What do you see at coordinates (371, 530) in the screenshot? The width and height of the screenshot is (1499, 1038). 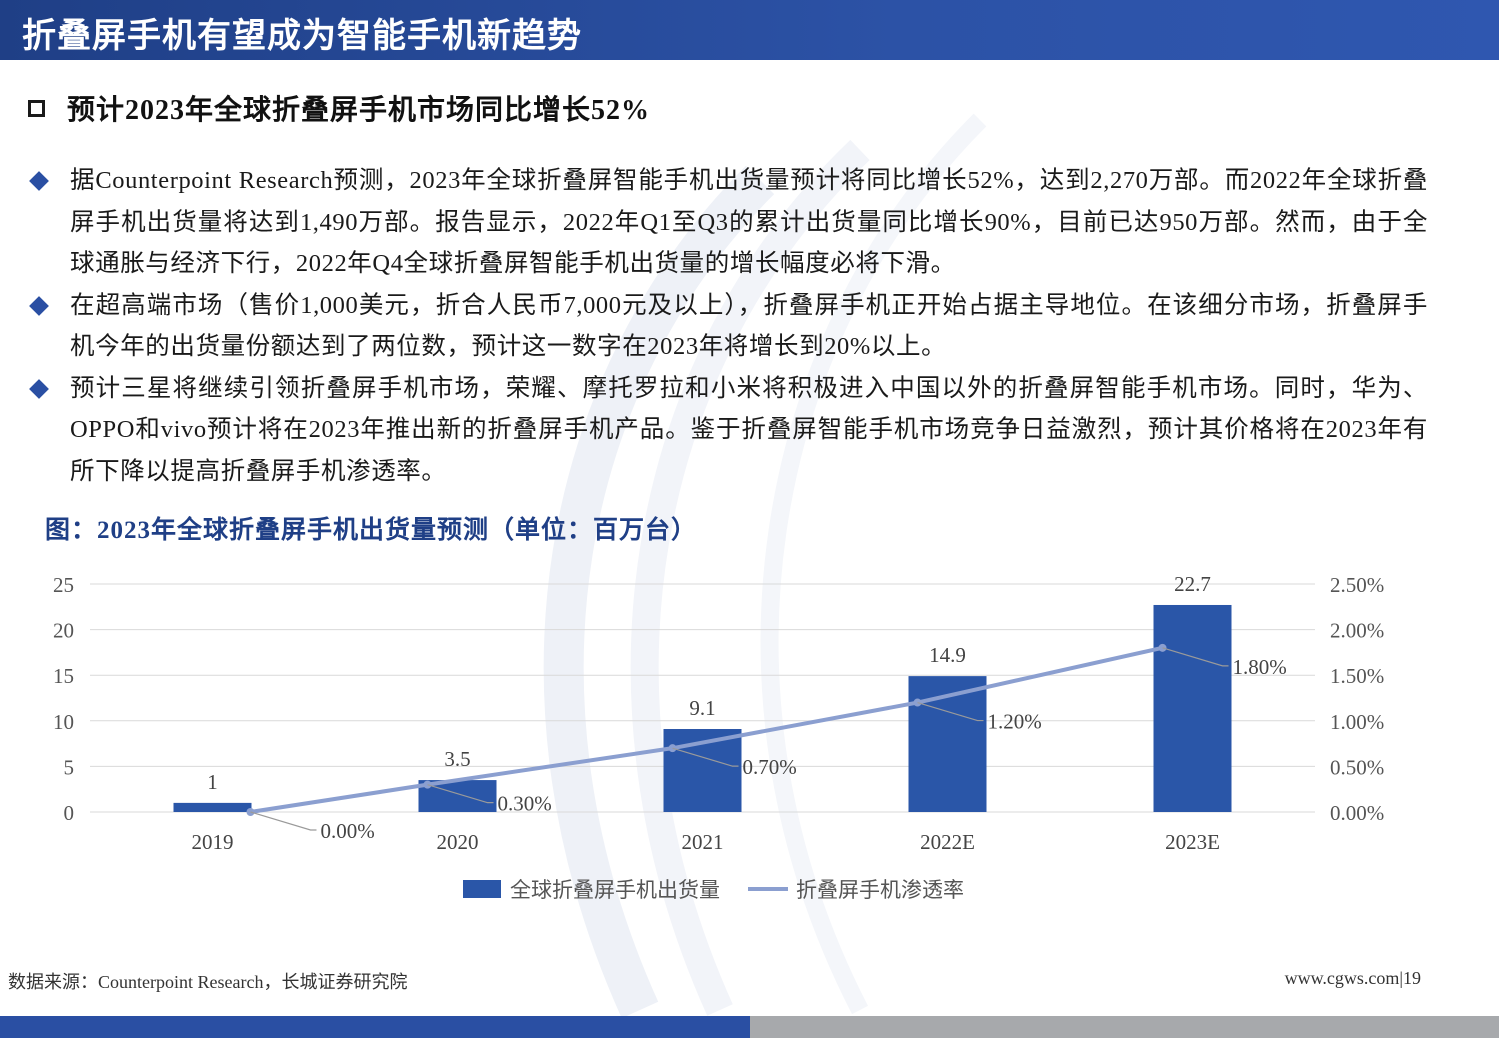 I see `figure-title: 图：2023年全球折叠屏手机出货量预测（单位：百万台）` at bounding box center [371, 530].